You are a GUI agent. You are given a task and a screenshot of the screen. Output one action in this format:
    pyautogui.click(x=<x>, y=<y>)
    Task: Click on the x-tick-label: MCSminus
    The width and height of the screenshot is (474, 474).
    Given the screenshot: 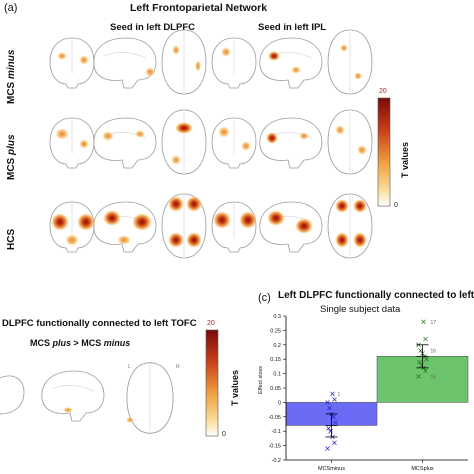 What is the action you would take?
    pyautogui.click(x=331, y=469)
    